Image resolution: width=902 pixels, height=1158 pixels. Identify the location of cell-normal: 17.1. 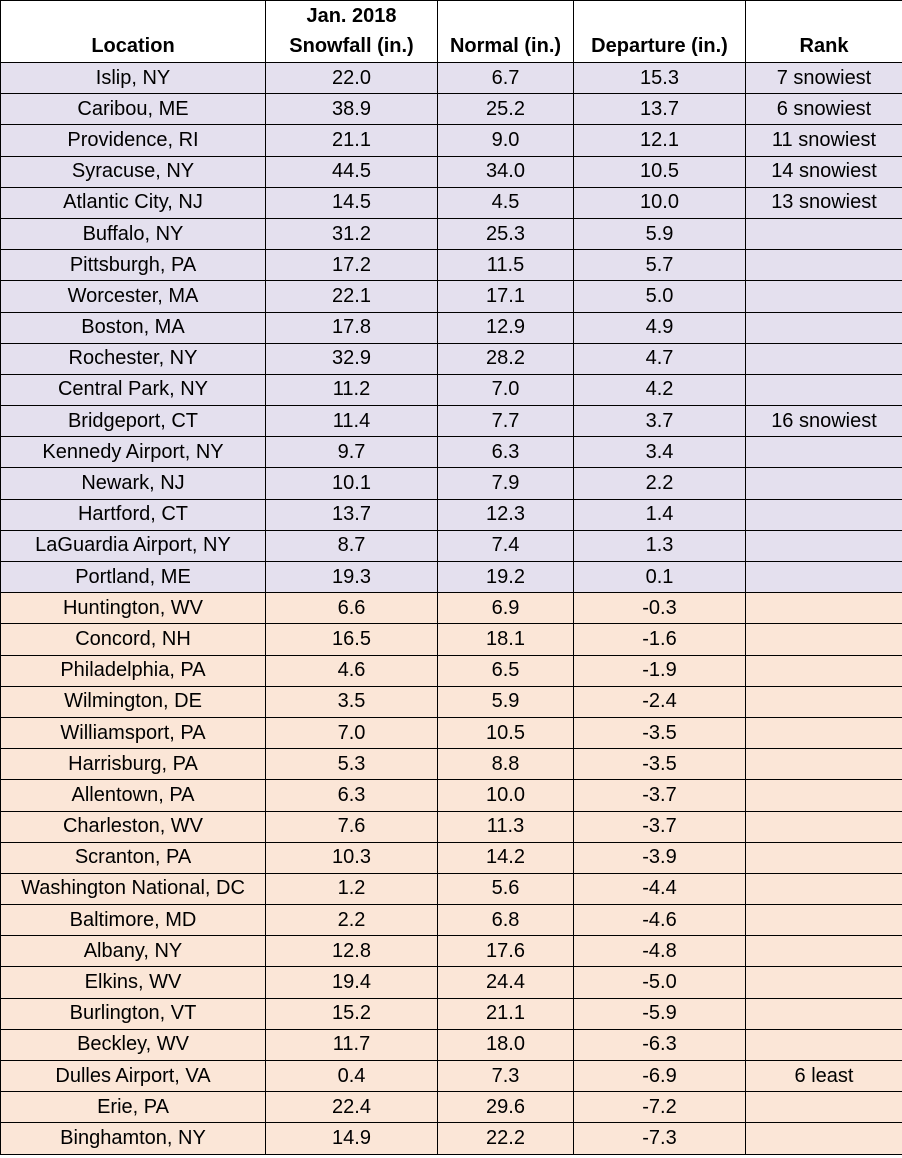
(505, 296).